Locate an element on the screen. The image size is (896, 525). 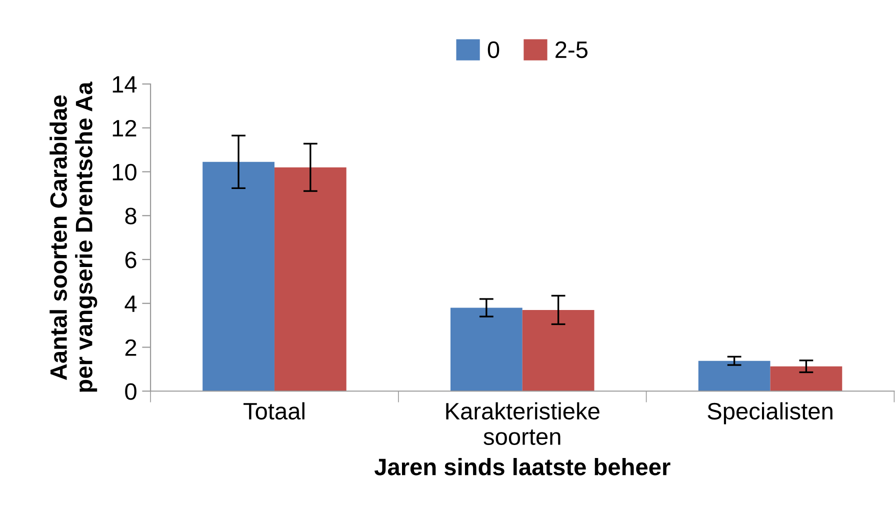
y-tick-label: 2 is located at coordinates (130, 347).